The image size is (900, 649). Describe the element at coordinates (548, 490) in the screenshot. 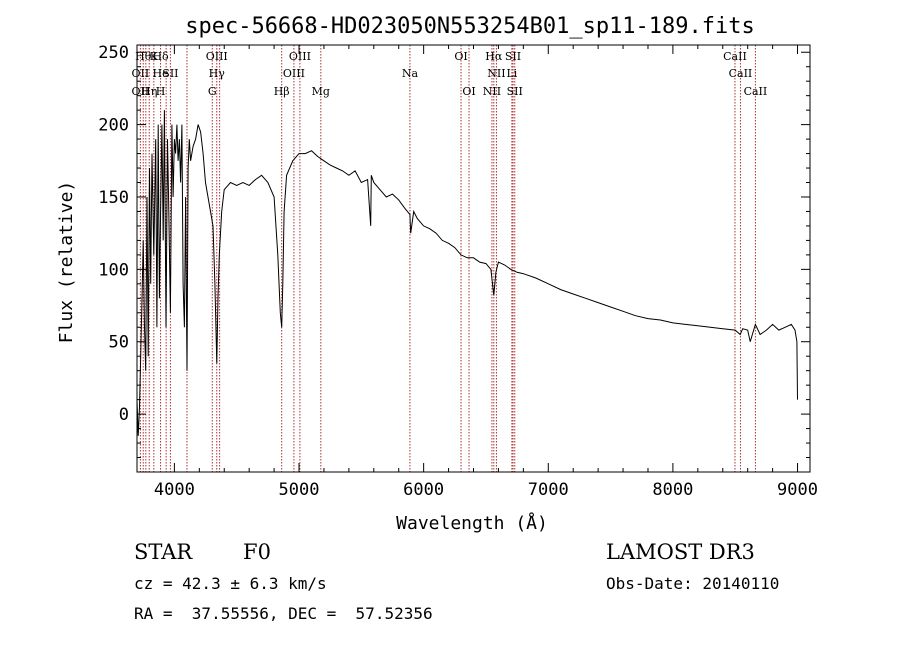

I see `x-tick-label: 7000` at that location.